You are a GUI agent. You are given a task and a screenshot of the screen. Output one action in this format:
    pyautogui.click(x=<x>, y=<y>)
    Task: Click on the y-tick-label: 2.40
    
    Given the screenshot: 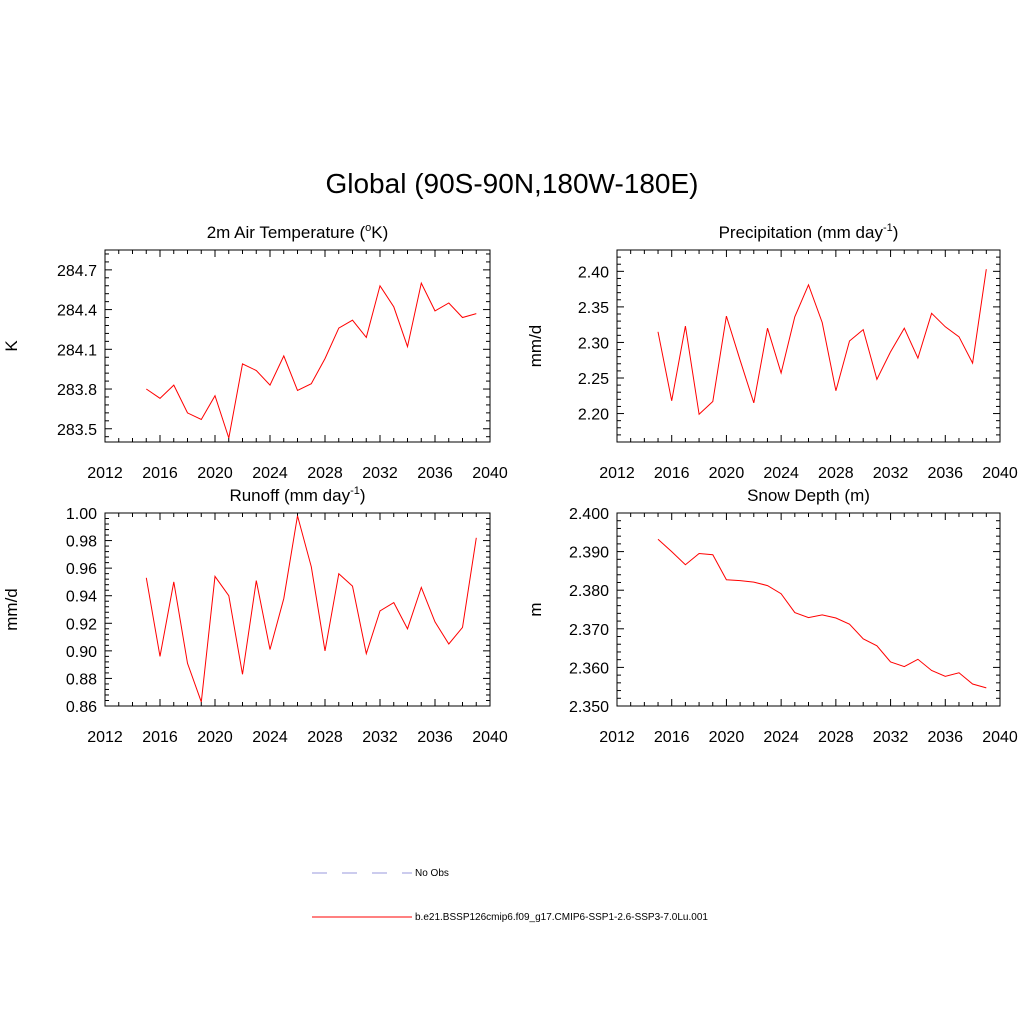 What is the action you would take?
    pyautogui.click(x=593, y=272)
    